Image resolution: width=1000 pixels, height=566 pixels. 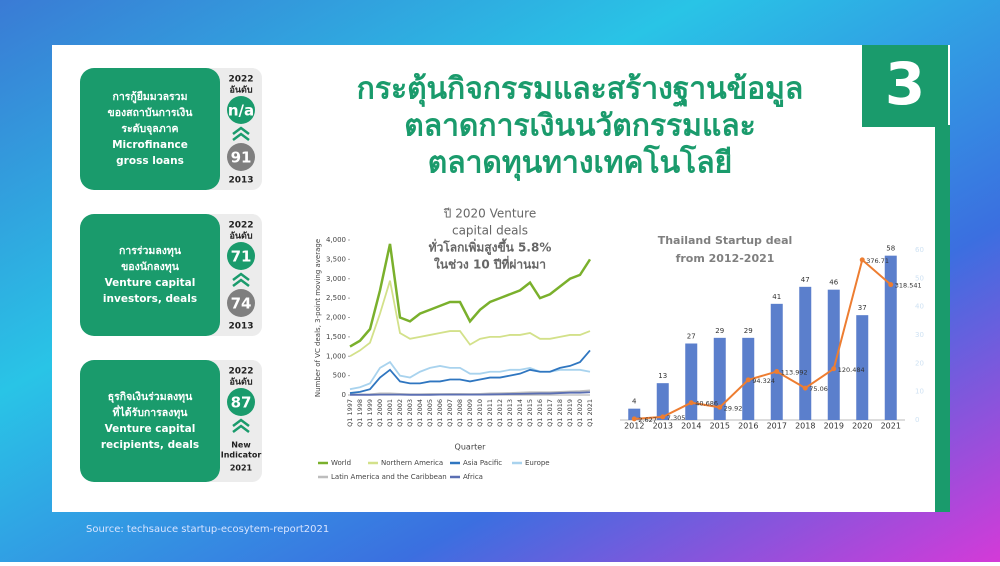 What do you see at coordinates (862, 426) in the screenshot?
I see `x-tick-label: 2020` at bounding box center [862, 426].